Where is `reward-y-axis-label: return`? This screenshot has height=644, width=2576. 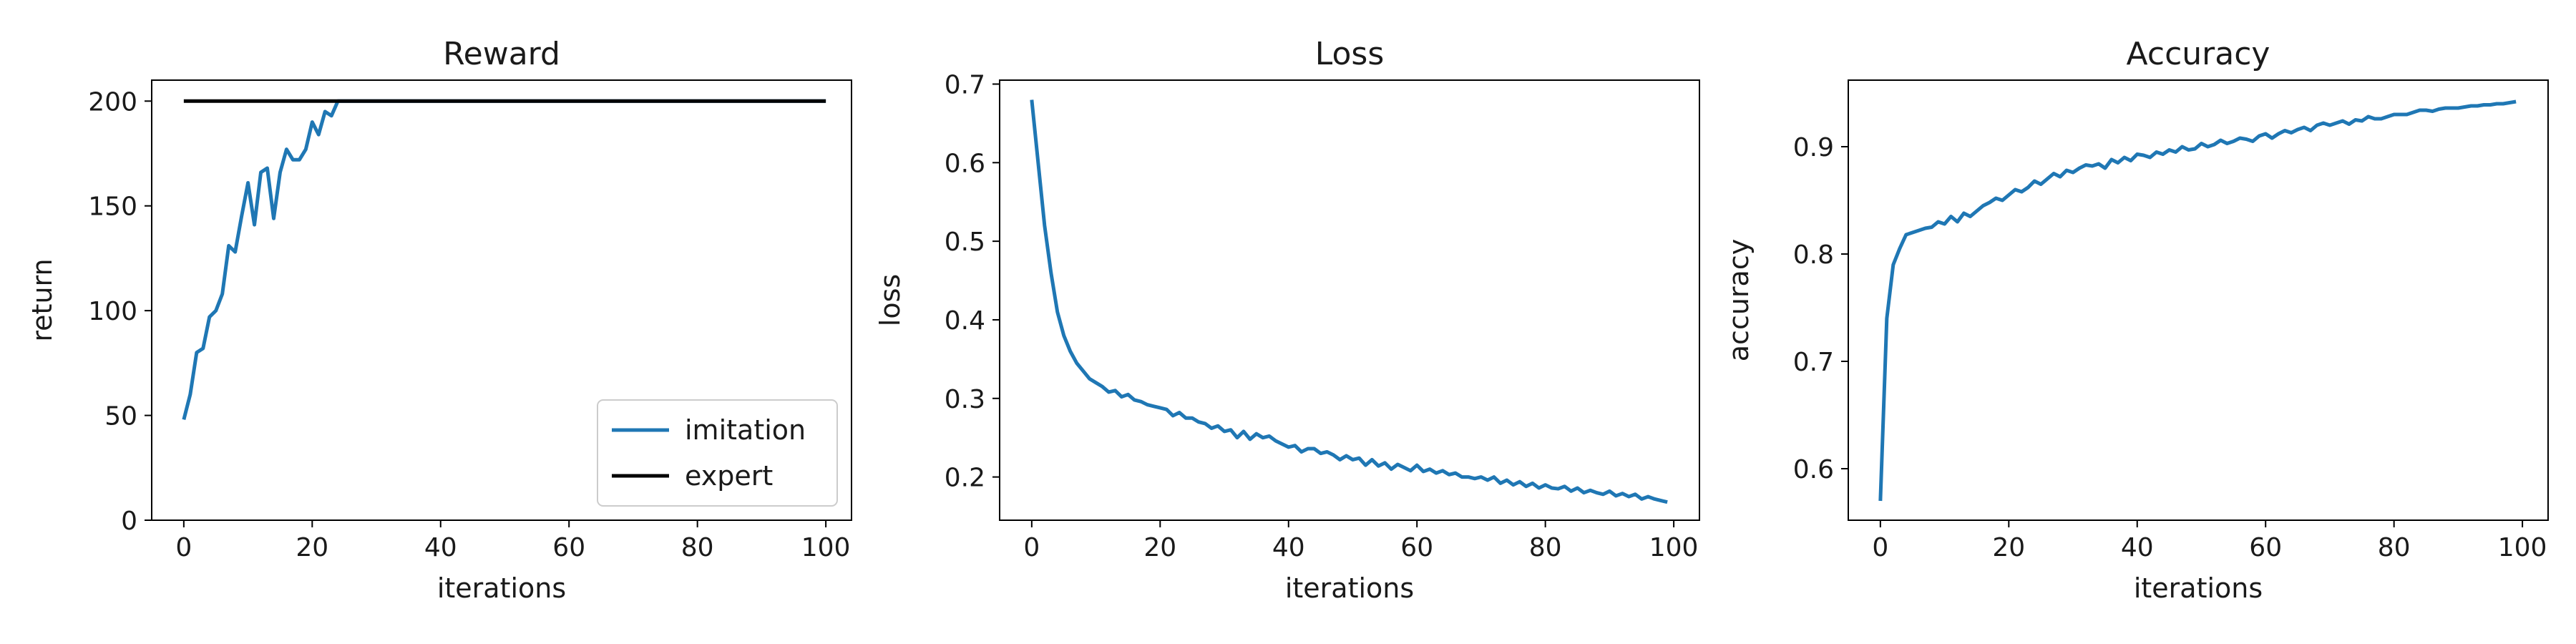
reward-y-axis-label: return is located at coordinates (42, 299).